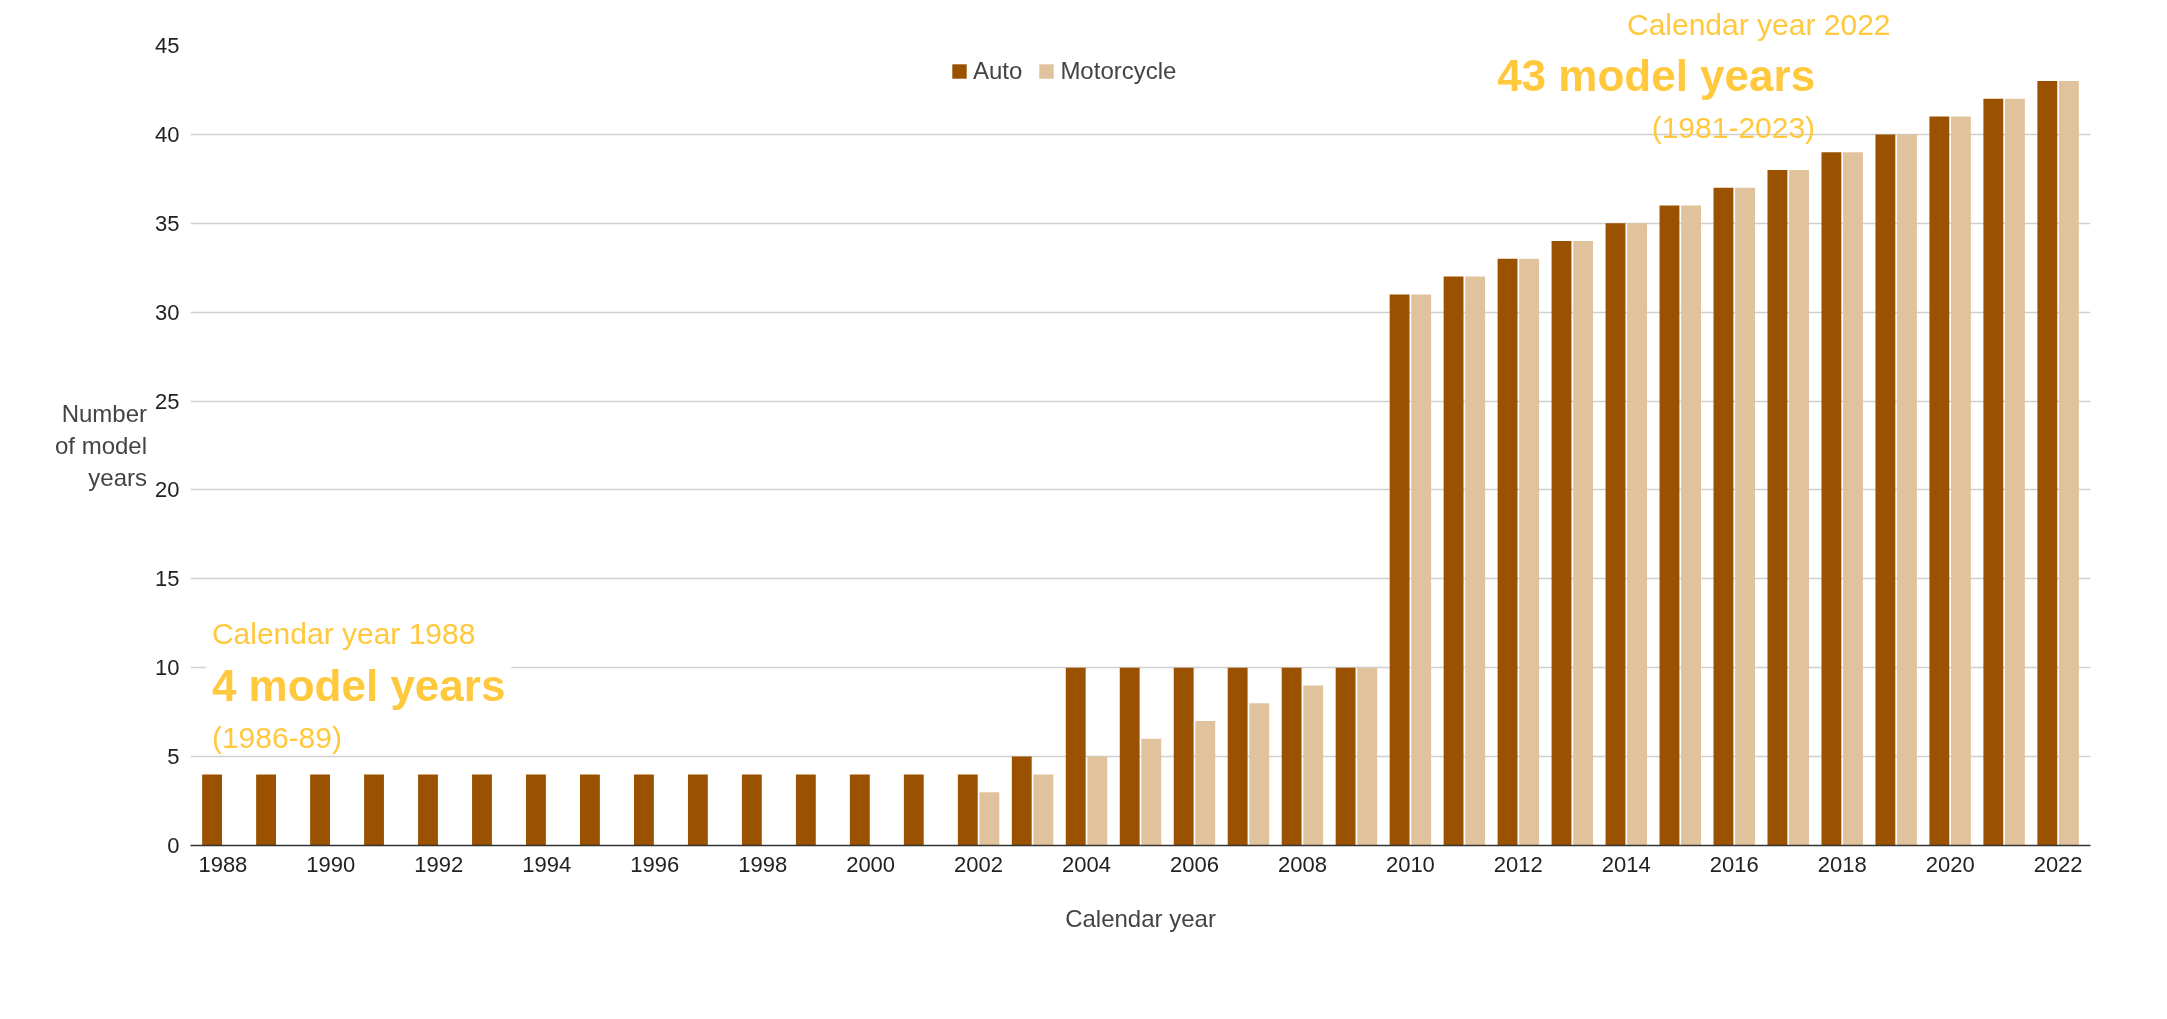 This screenshot has height=1019, width=2167. I want to click on x-tick-label: 1988, so click(223, 864).